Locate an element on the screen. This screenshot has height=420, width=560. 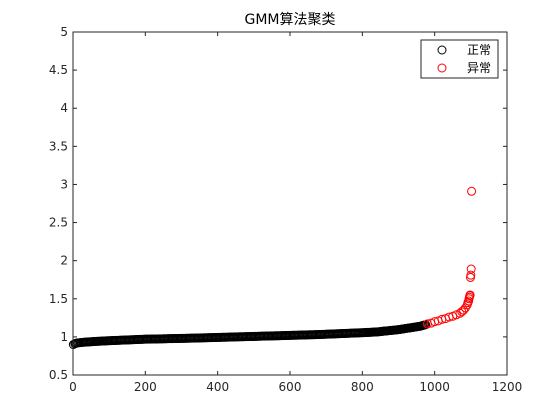
x-tick-label: 0 is located at coordinates (73, 387).